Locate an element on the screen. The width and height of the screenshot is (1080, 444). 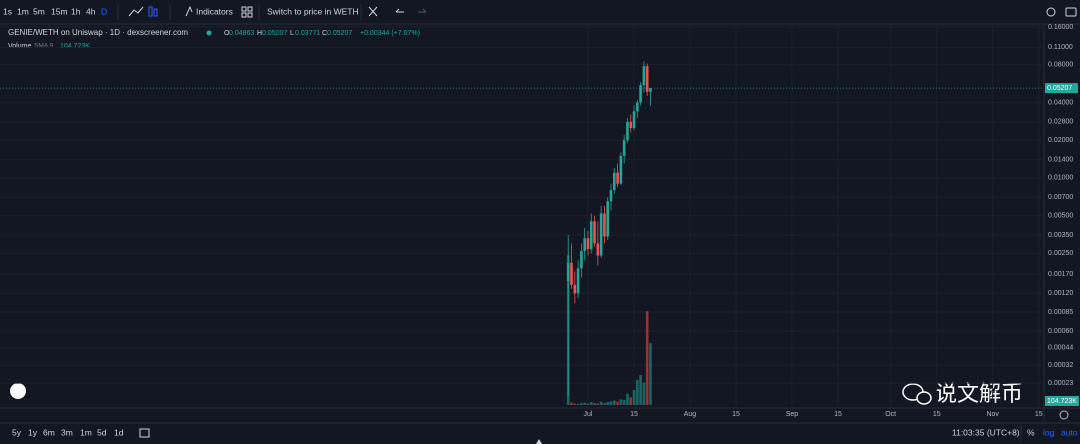
interval-button: 15m is located at coordinates (59, 11).